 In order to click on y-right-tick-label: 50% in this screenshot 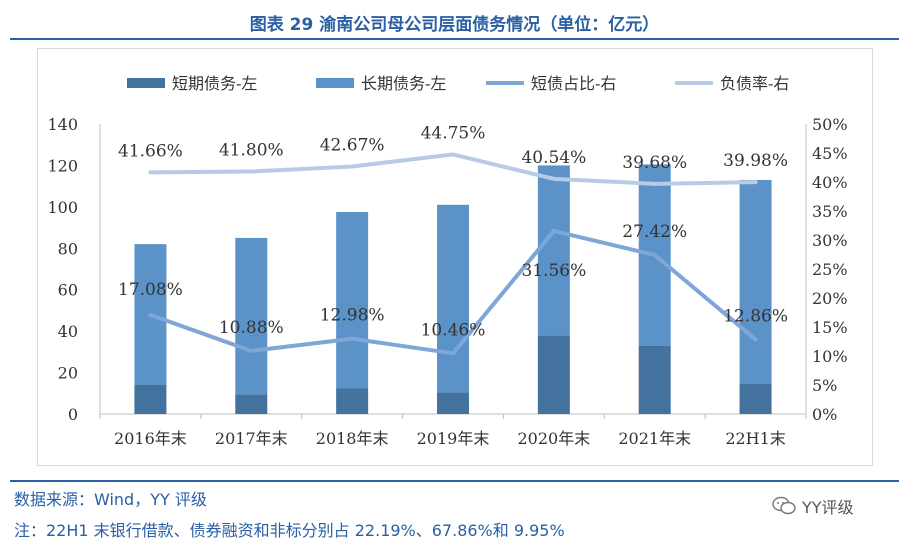, I will do `click(830, 124)`.